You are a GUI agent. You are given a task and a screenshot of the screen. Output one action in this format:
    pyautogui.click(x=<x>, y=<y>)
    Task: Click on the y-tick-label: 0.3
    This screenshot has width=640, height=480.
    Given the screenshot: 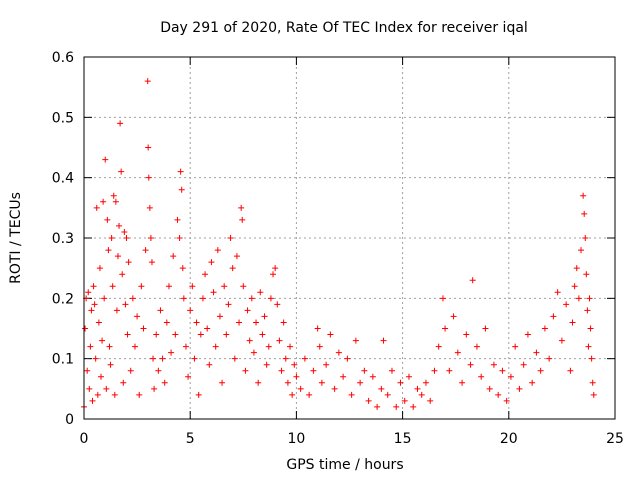 What is the action you would take?
    pyautogui.click(x=63, y=239)
    